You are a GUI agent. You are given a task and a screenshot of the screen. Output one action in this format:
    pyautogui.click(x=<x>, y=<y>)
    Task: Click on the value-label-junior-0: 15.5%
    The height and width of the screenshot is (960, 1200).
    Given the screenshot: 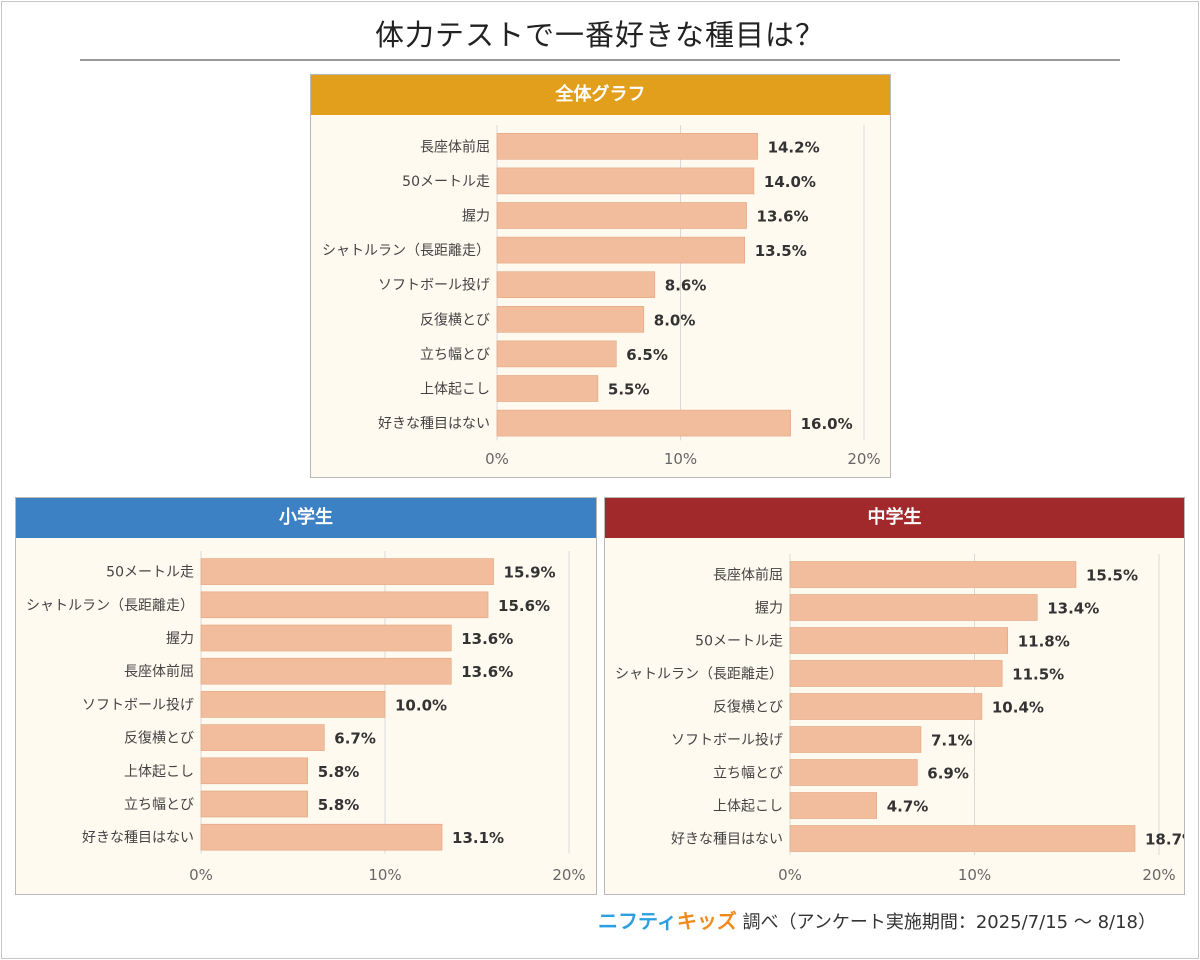 What is the action you would take?
    pyautogui.click(x=1112, y=576)
    